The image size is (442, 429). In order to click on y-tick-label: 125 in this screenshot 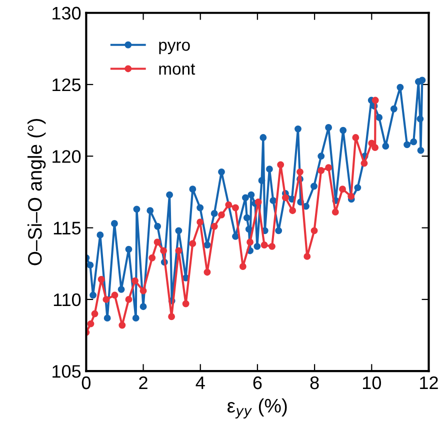, I will do `click(66, 85)`.